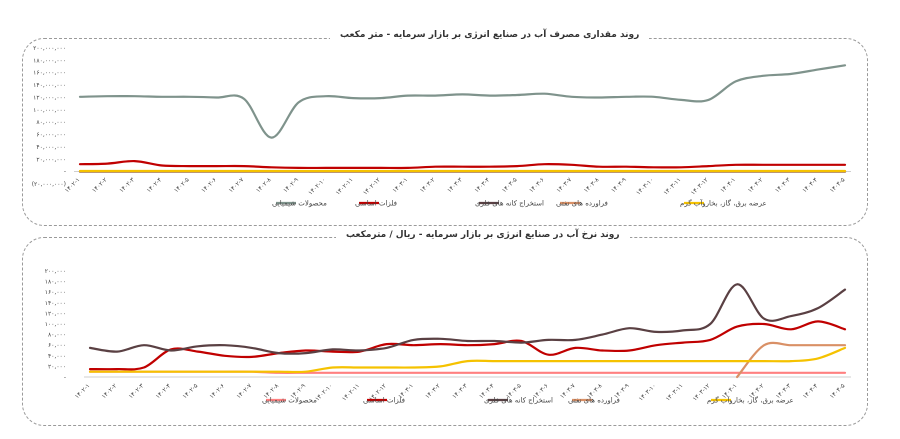 This screenshot has width=900, height=439. I want to click on y-tick-label: ۱۰۰,۰۰۰, so click(55, 324).